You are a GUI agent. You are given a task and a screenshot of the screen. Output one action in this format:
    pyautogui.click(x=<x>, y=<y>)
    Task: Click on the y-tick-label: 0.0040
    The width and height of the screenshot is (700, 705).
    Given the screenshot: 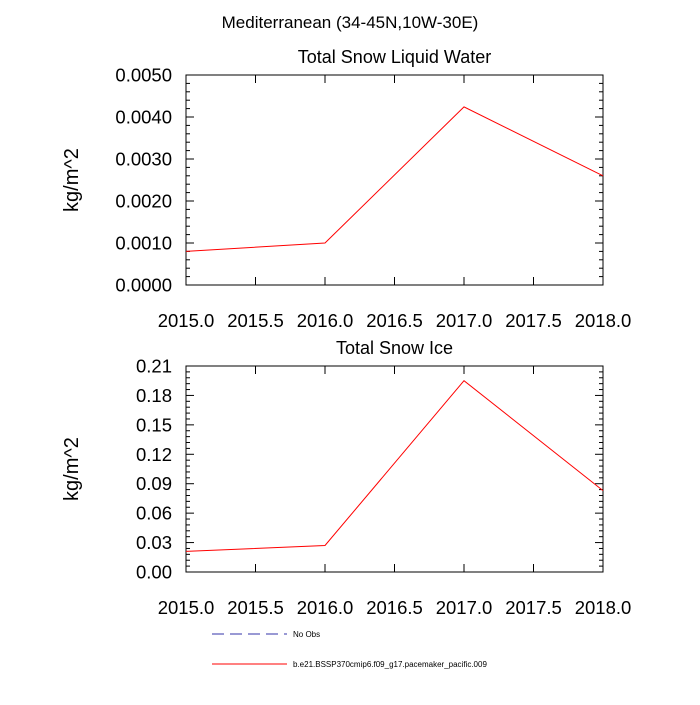 What is the action you would take?
    pyautogui.click(x=143, y=117)
    